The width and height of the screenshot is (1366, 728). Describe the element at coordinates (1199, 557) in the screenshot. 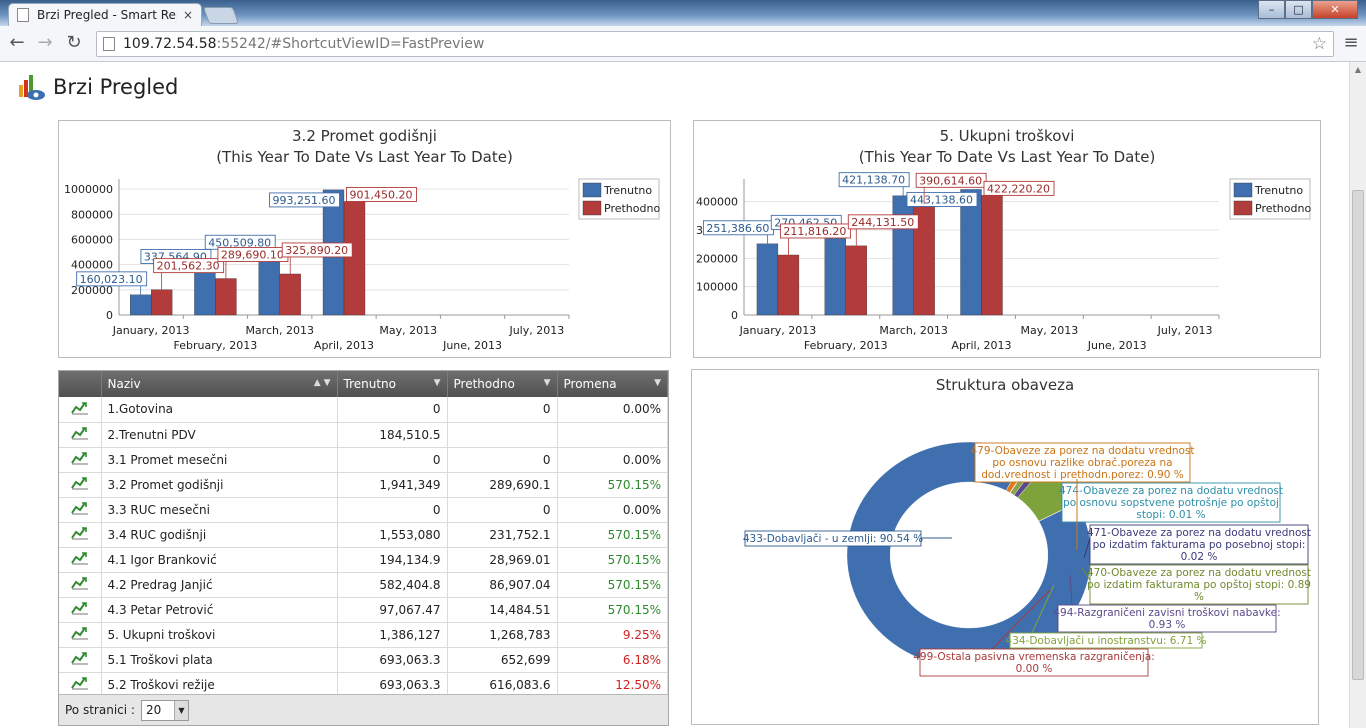

I see `pie-label: 0.02 %` at that location.